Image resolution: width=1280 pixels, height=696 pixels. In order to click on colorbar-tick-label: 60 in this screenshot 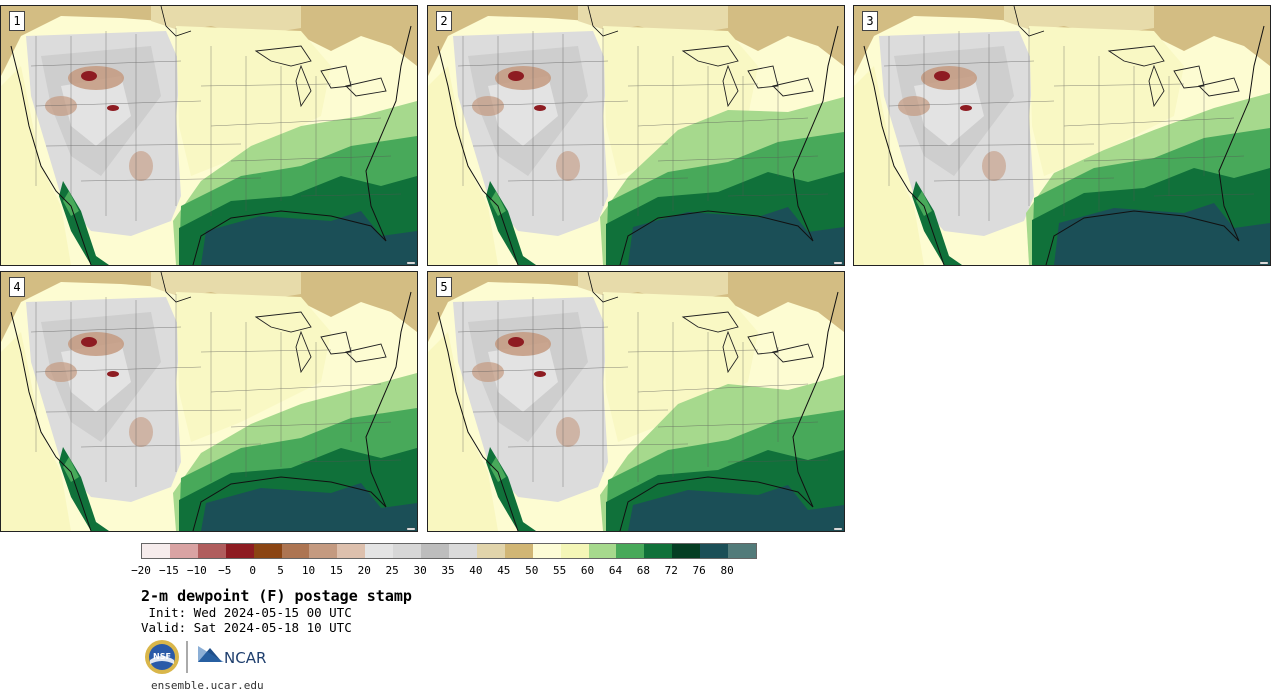, I will do `click(587, 570)`.